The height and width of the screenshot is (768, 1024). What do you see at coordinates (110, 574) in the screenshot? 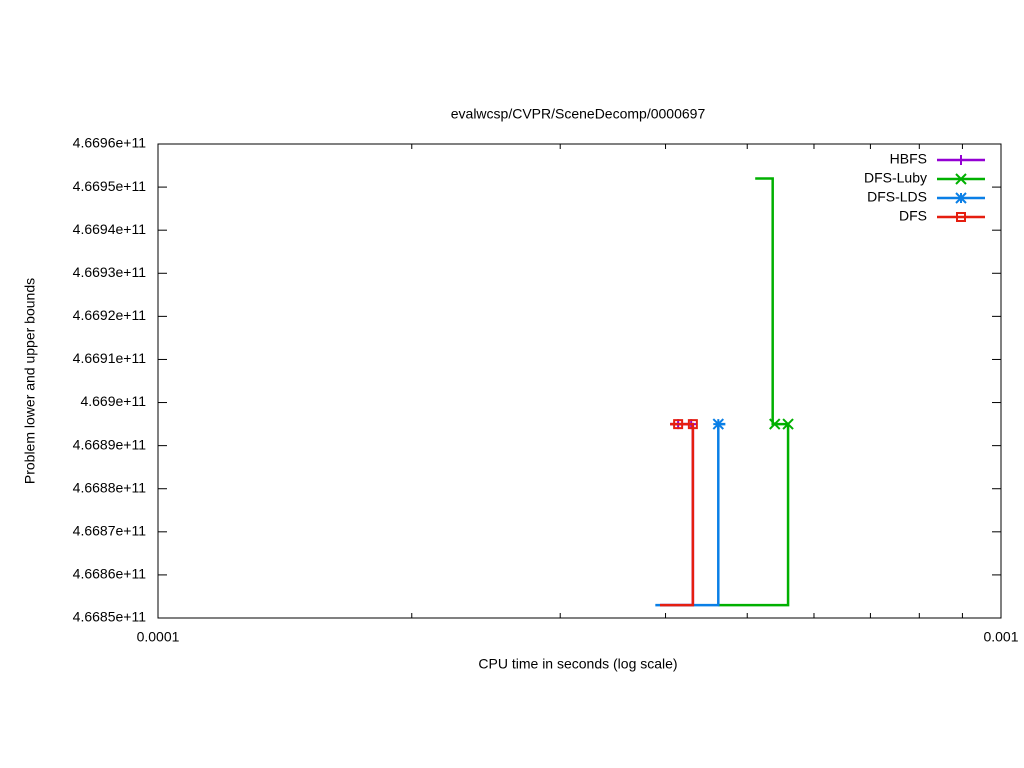
I see `y-tick-label: 4.6686e+11` at bounding box center [110, 574].